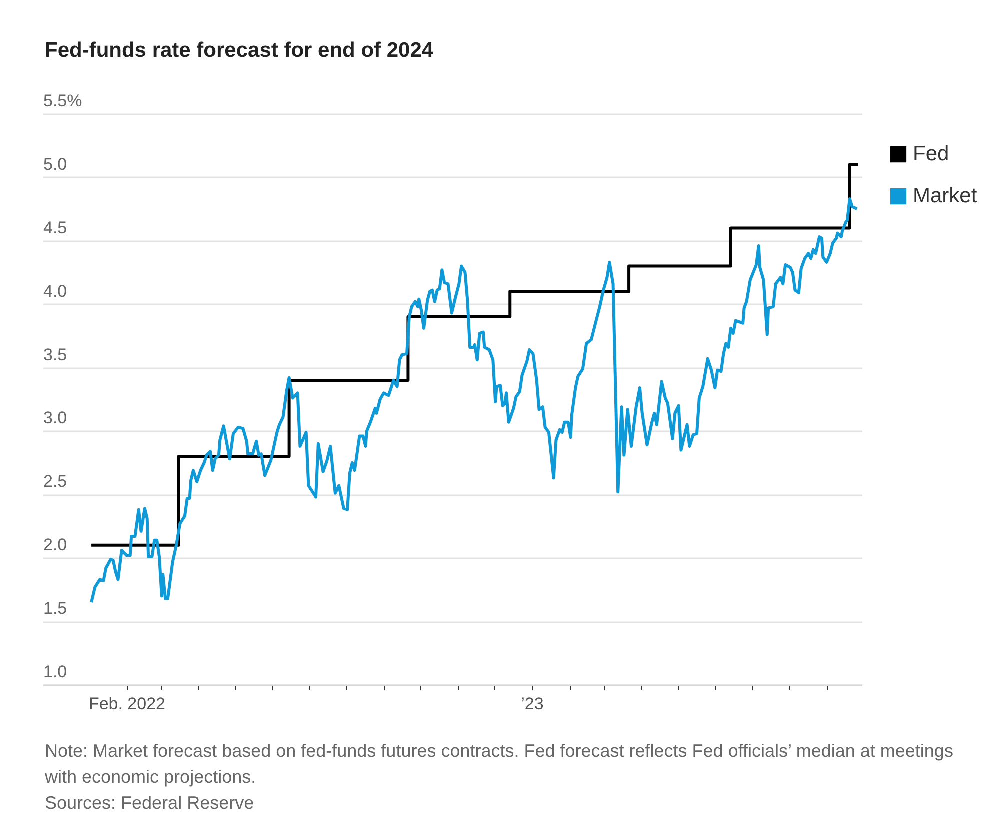  I want to click on y-tick-label: 3.0, so click(56, 418).